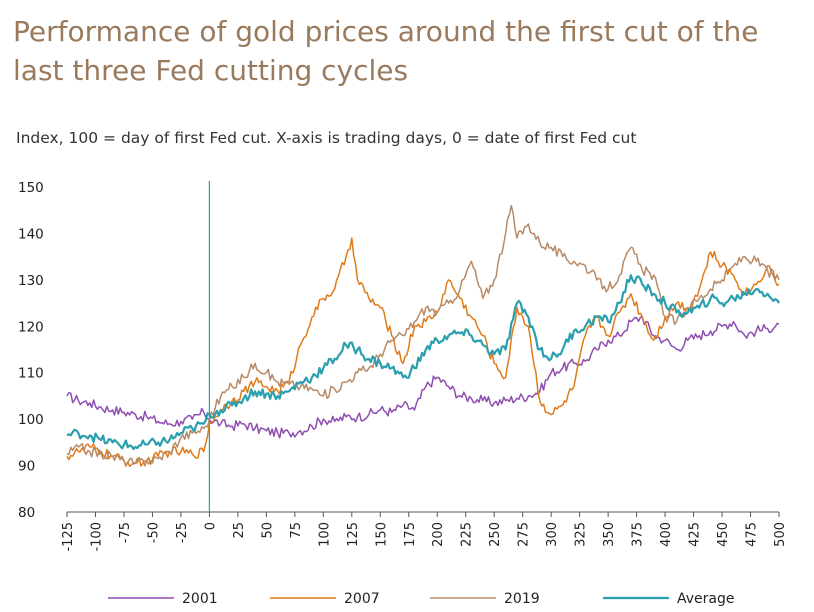 This screenshot has height=612, width=814. Describe the element at coordinates (609, 534) in the screenshot. I see `x-tick-label: 350` at that location.